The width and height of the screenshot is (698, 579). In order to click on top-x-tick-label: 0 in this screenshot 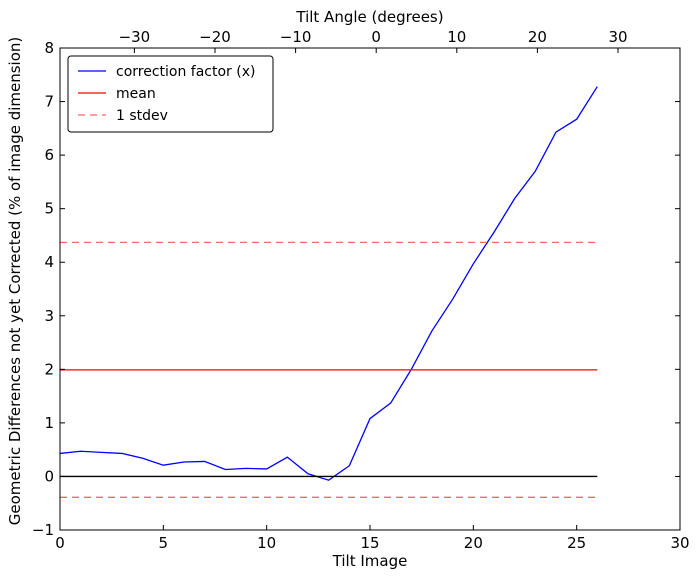, I will do `click(376, 37)`.